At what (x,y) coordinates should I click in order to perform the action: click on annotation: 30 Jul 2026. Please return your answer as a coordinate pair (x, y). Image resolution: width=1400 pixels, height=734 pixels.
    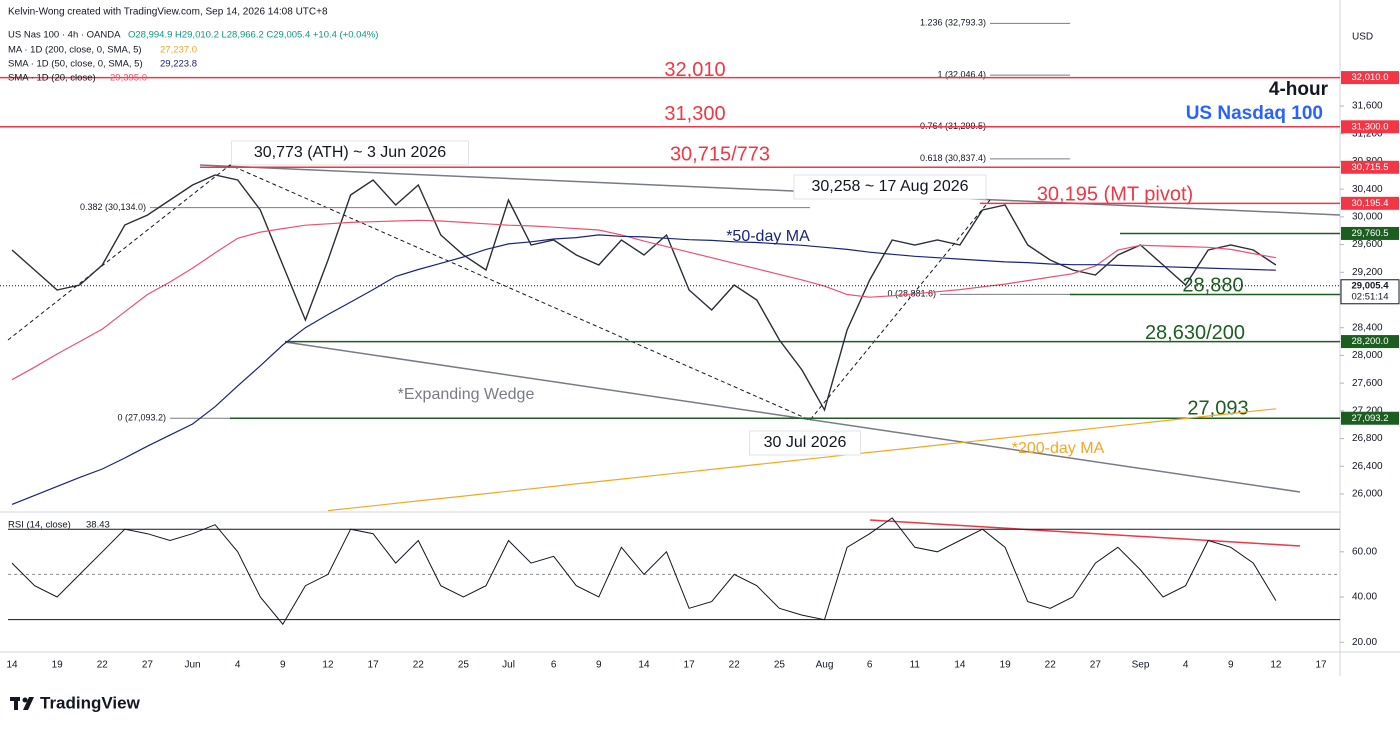
    Looking at the image, I should click on (805, 442).